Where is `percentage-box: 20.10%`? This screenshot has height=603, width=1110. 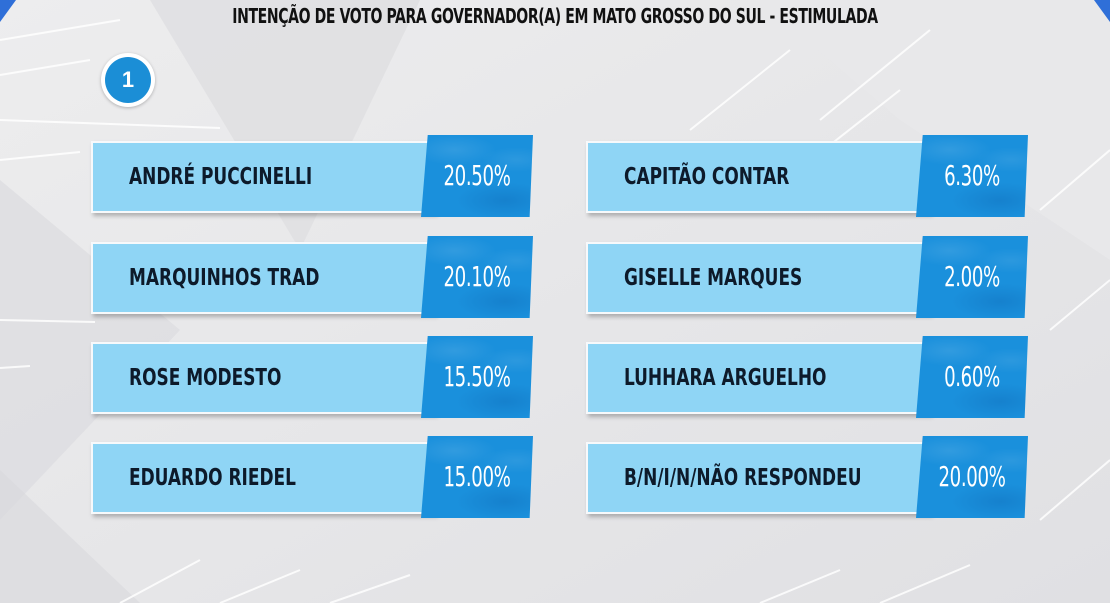
percentage-box: 20.10% is located at coordinates (477, 277).